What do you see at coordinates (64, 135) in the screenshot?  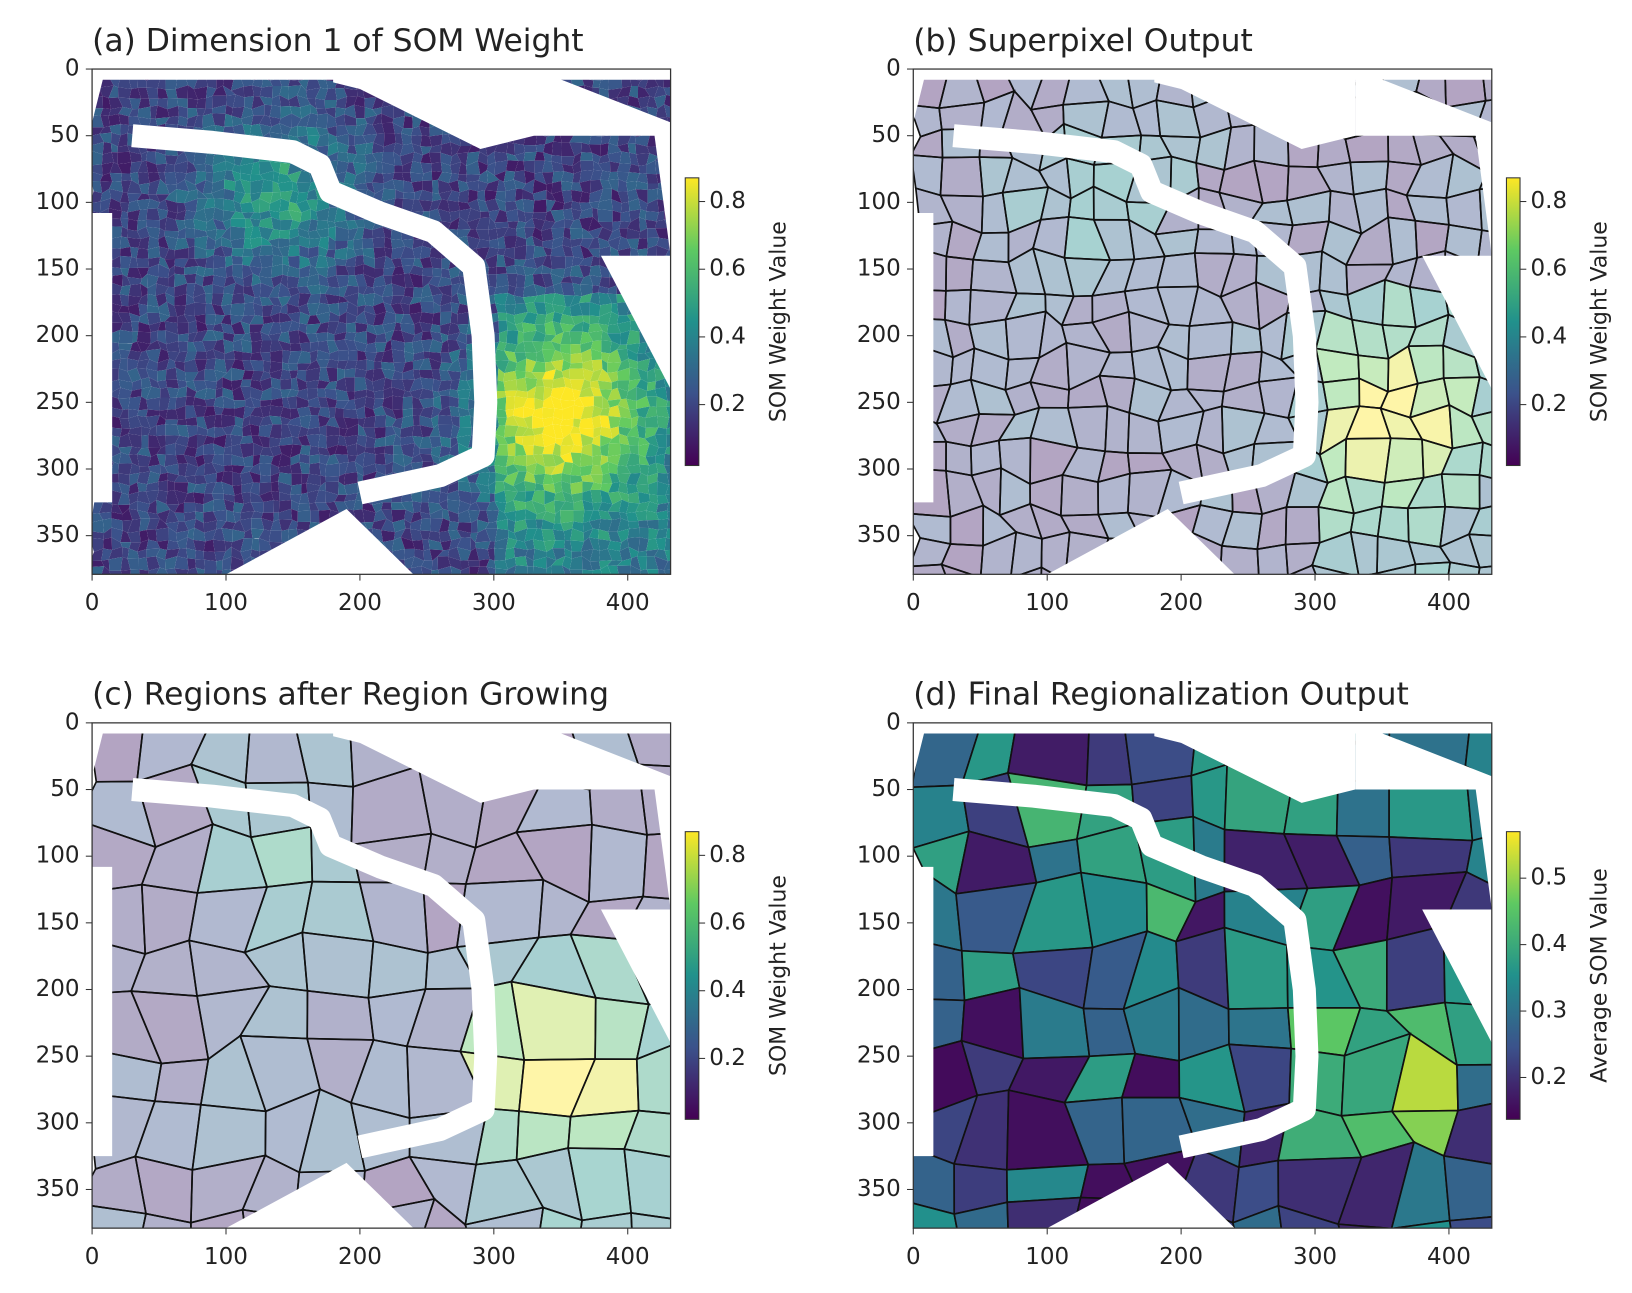 I see `y-tick-label: 50` at bounding box center [64, 135].